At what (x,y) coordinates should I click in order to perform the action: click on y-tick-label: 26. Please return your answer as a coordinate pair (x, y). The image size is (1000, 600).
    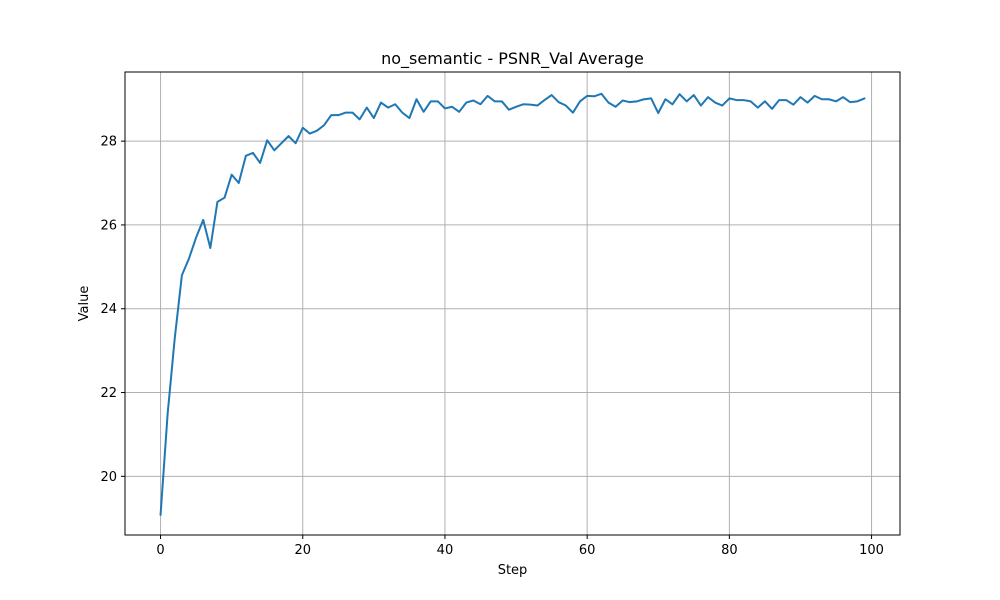
    Looking at the image, I should click on (108, 225).